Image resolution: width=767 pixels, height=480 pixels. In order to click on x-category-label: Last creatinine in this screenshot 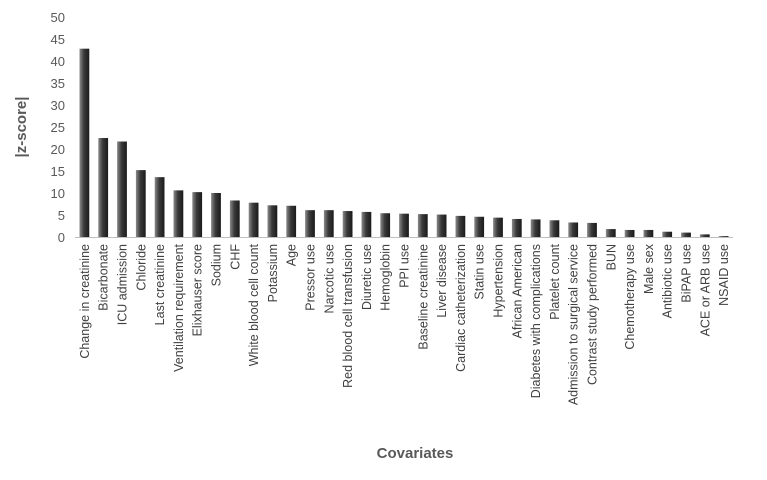, I will do `click(160, 284)`.